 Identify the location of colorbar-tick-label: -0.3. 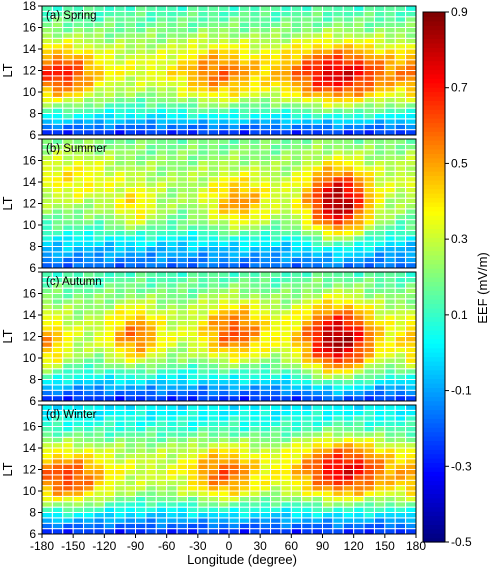
(461, 466).